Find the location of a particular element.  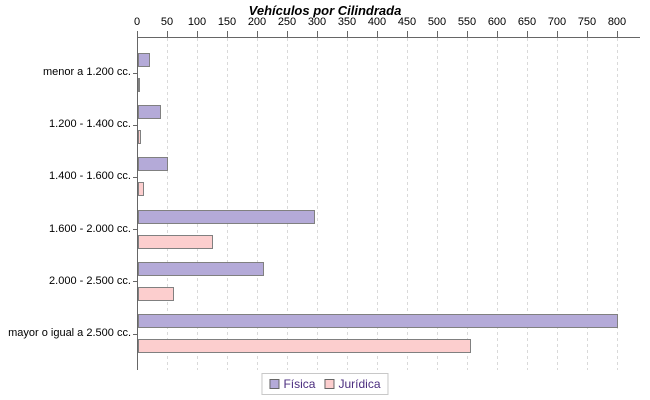

category-label: 1.600 - 2.000 cc. is located at coordinates (90, 228).